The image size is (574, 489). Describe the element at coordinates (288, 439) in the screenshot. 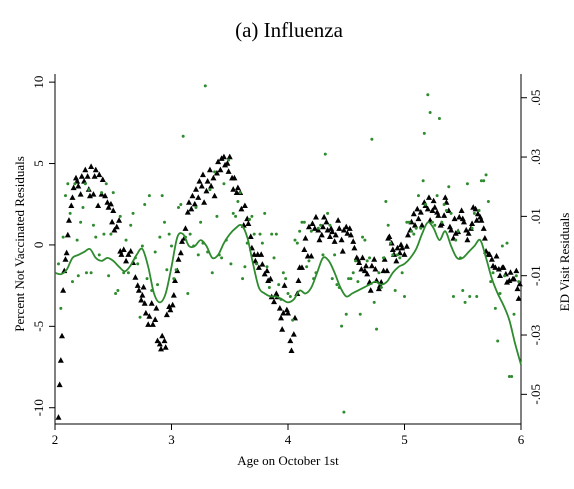

I see `x-tick-label: 4` at that location.